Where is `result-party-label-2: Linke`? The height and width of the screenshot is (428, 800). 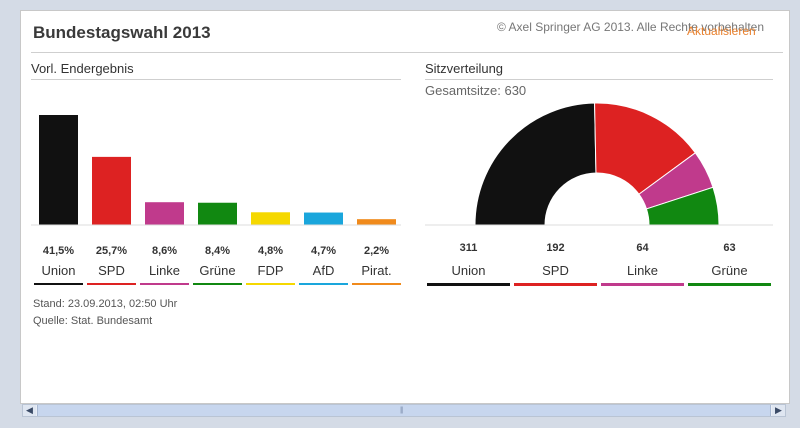 result-party-label-2: Linke is located at coordinates (164, 270).